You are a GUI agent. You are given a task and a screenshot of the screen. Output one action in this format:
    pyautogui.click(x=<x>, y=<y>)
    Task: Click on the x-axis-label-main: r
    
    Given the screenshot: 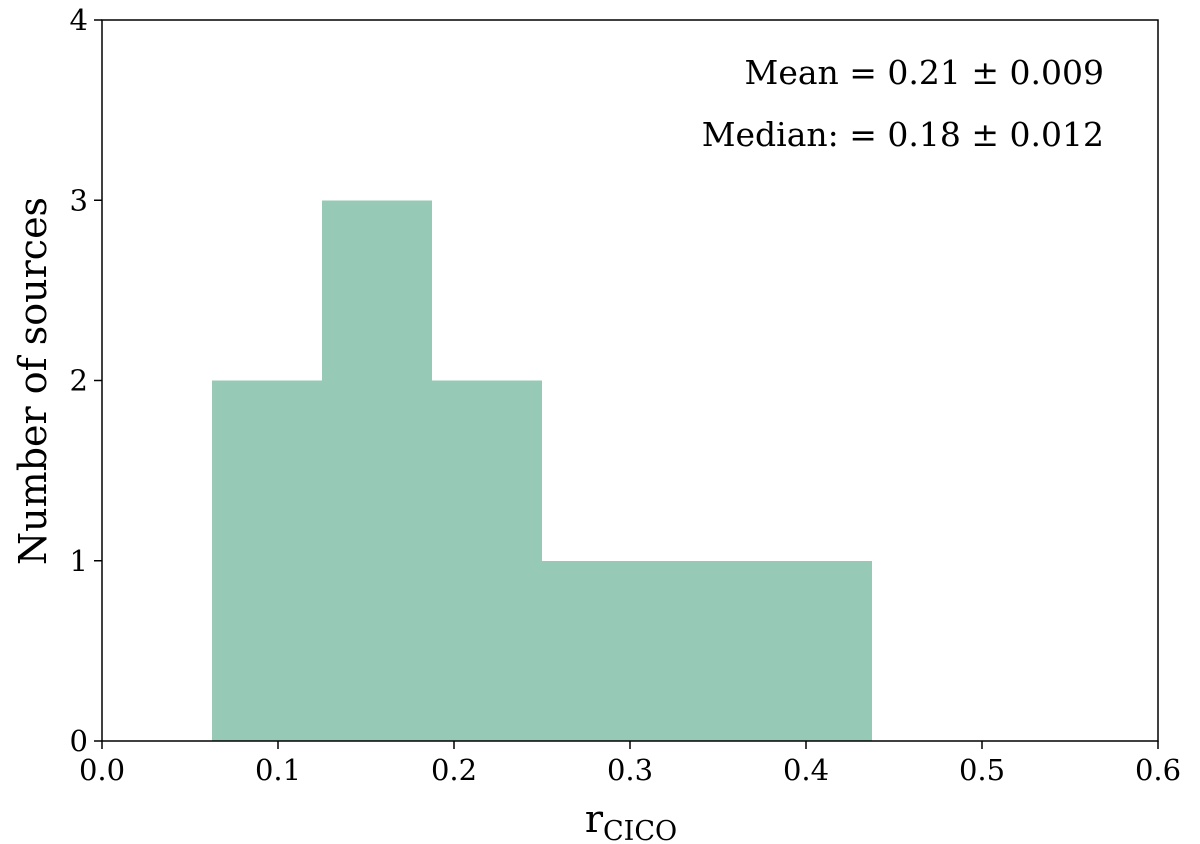 What is the action you would take?
    pyautogui.click(x=594, y=819)
    